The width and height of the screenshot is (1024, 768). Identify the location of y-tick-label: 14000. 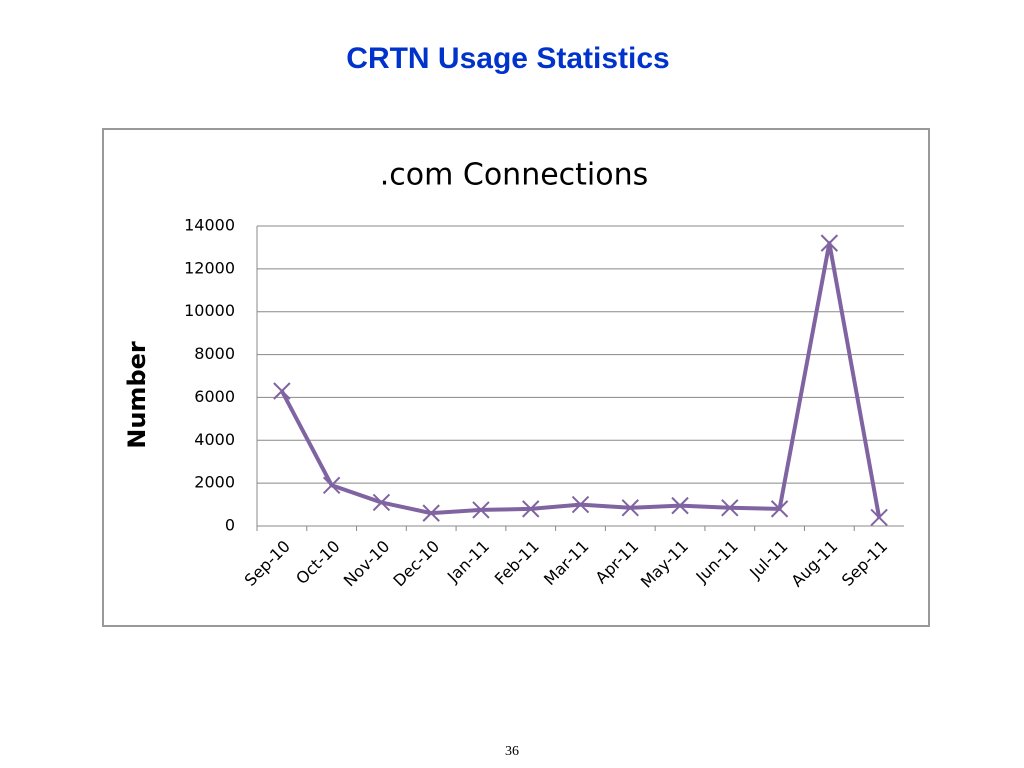
(209, 225).